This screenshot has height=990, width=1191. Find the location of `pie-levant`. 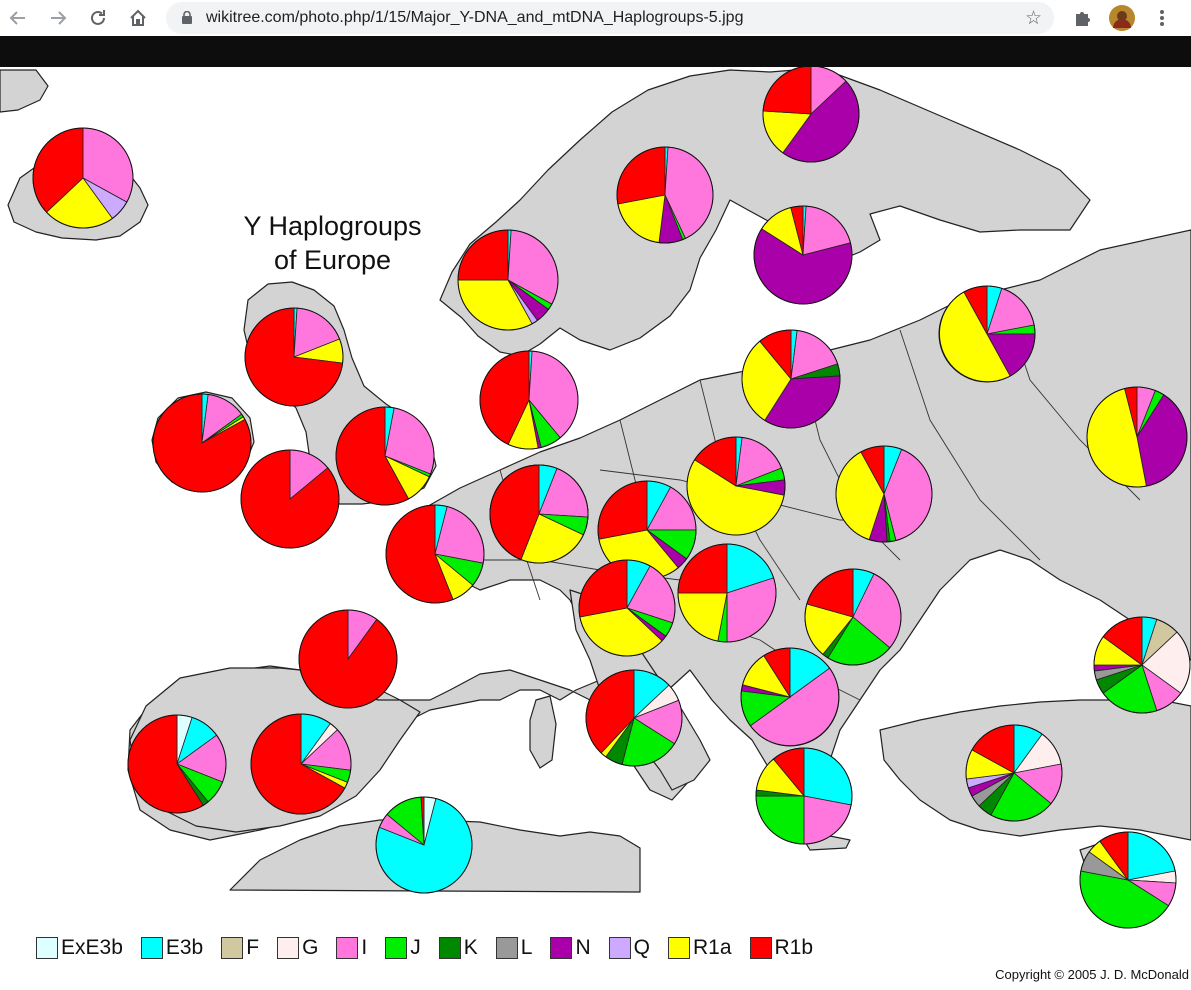

pie-levant is located at coordinates (1128, 880).